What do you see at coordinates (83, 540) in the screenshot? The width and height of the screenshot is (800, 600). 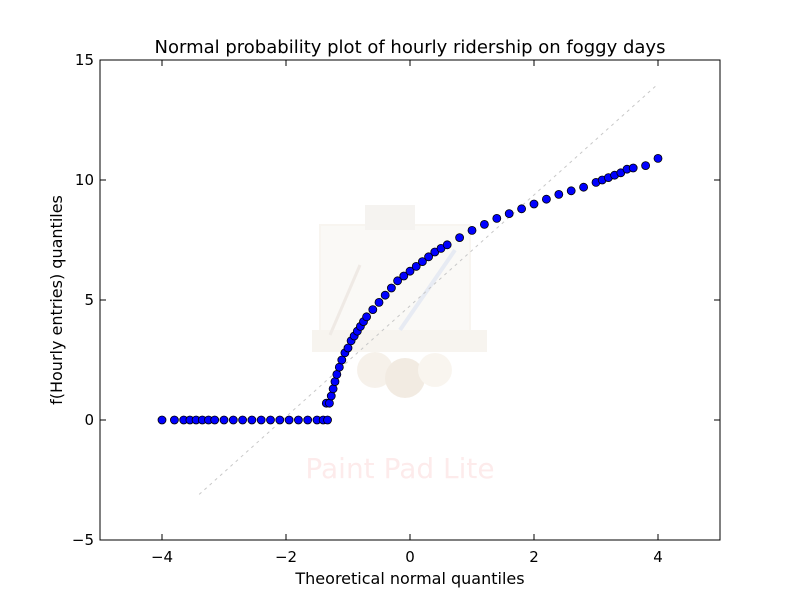 I see `y-tick-label: −5` at bounding box center [83, 540].